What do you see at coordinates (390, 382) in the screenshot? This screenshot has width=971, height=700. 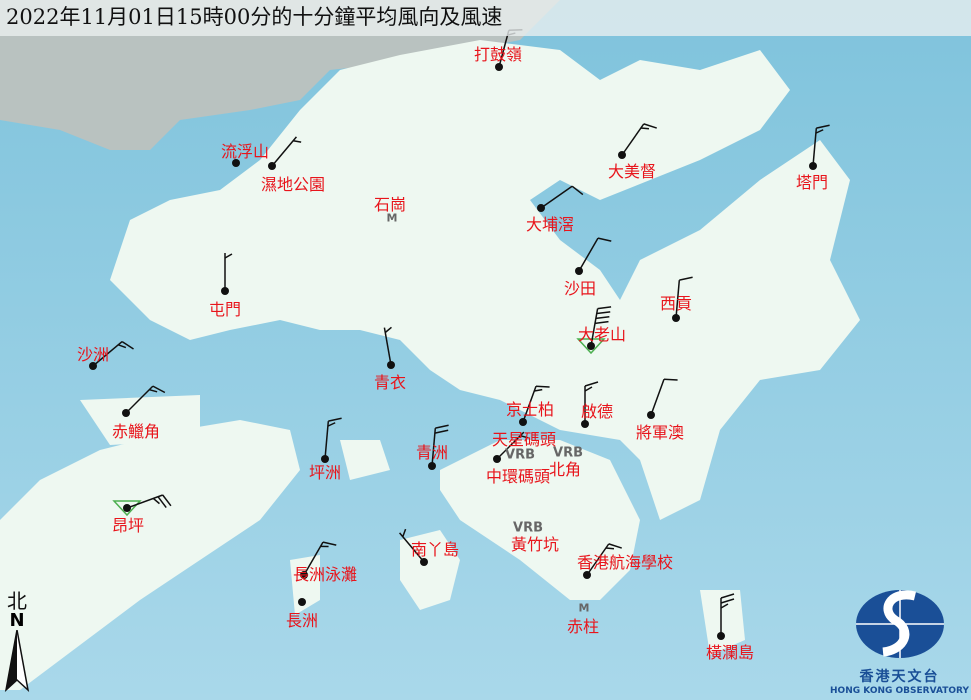 I see `station-label: 青衣` at bounding box center [390, 382].